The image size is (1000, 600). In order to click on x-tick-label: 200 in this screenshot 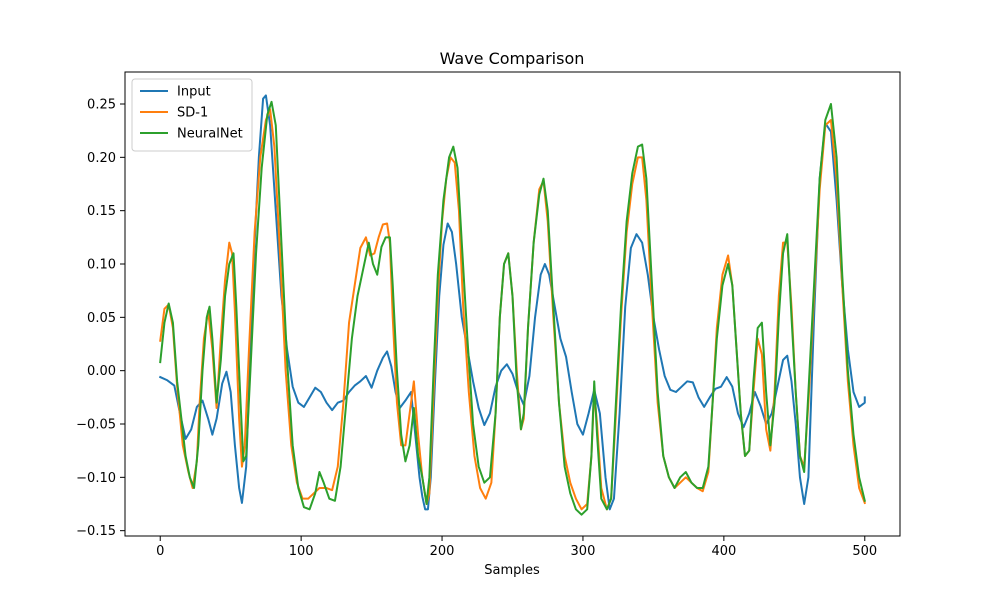, I will do `click(442, 551)`.